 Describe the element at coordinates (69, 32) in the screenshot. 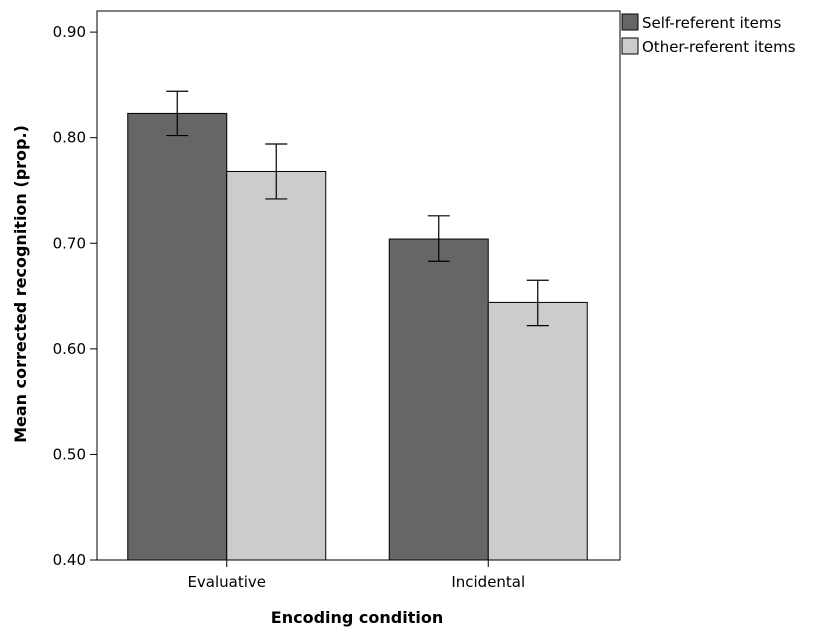

I see `y-tick-label: 0.90` at that location.